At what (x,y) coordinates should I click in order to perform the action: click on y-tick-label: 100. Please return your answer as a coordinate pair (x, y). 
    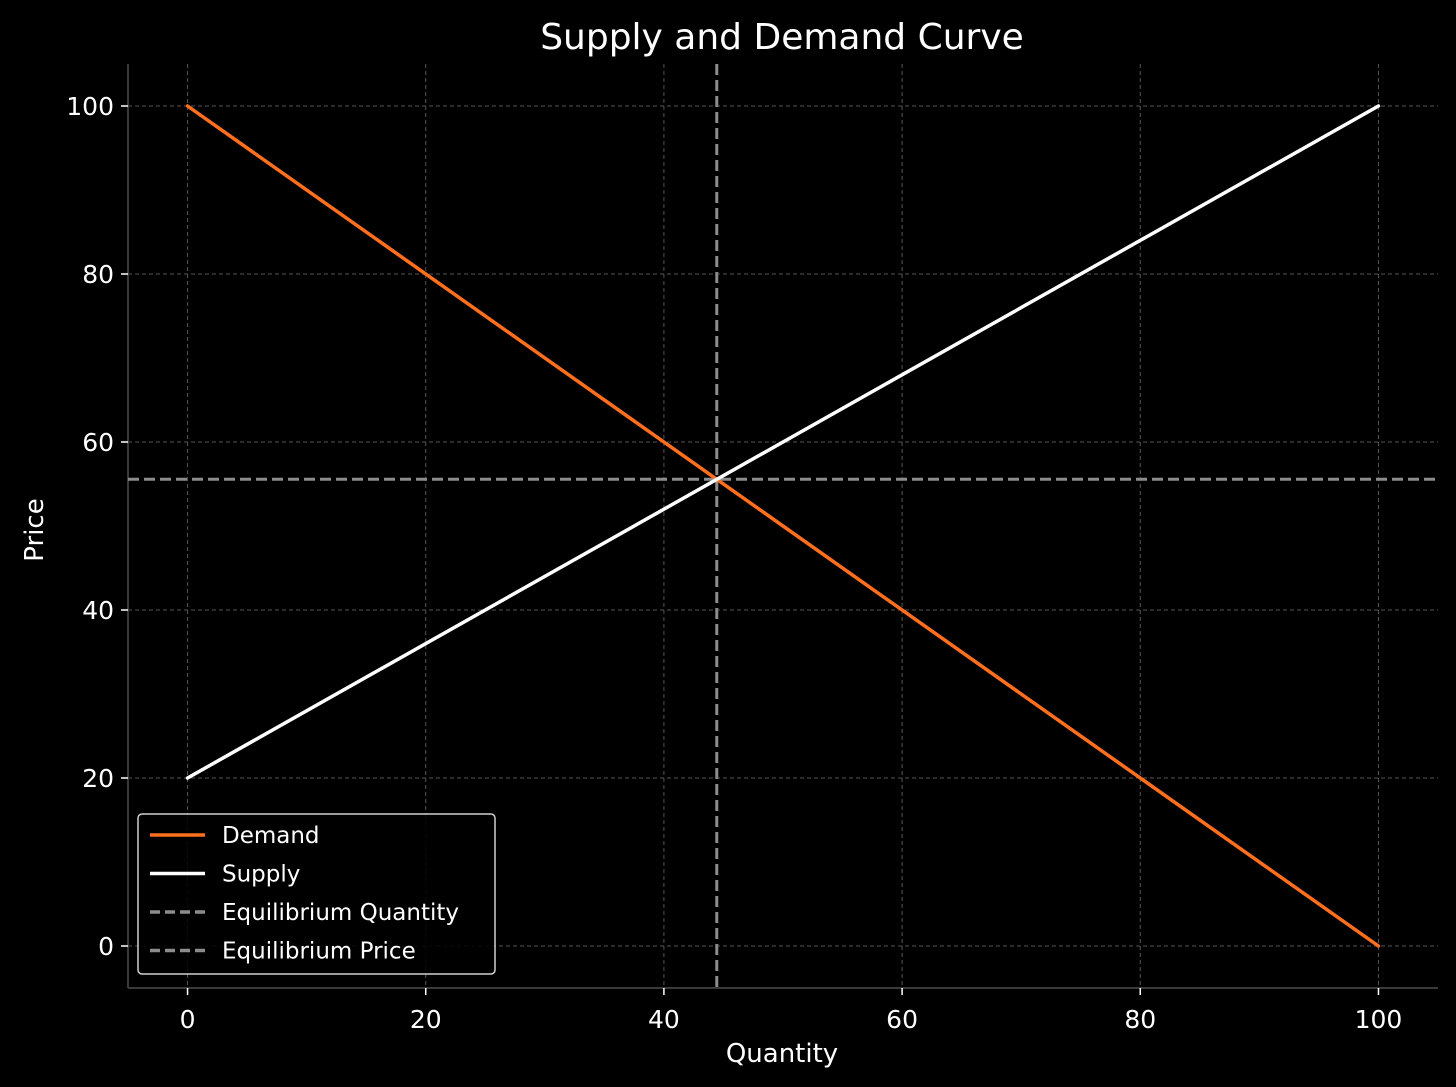
    Looking at the image, I should click on (90, 106).